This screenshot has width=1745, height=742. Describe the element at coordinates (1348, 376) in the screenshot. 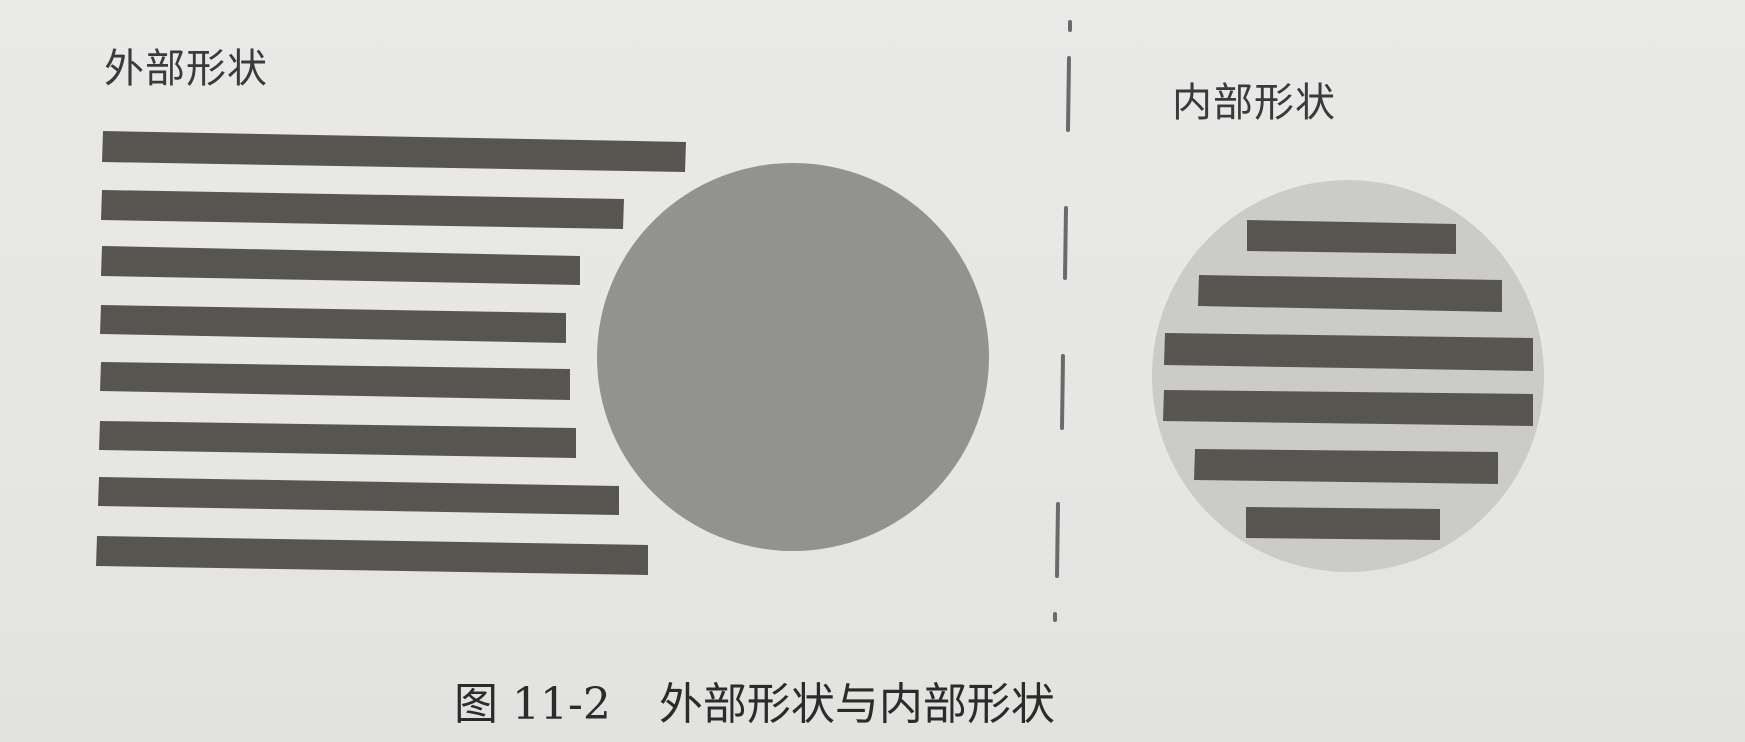

I see `inner-shape` at that location.